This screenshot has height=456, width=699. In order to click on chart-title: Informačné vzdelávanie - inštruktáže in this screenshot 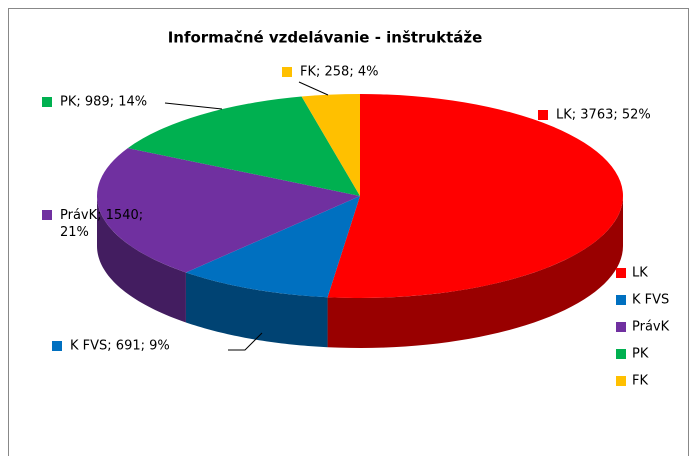, I will do `click(325, 38)`.